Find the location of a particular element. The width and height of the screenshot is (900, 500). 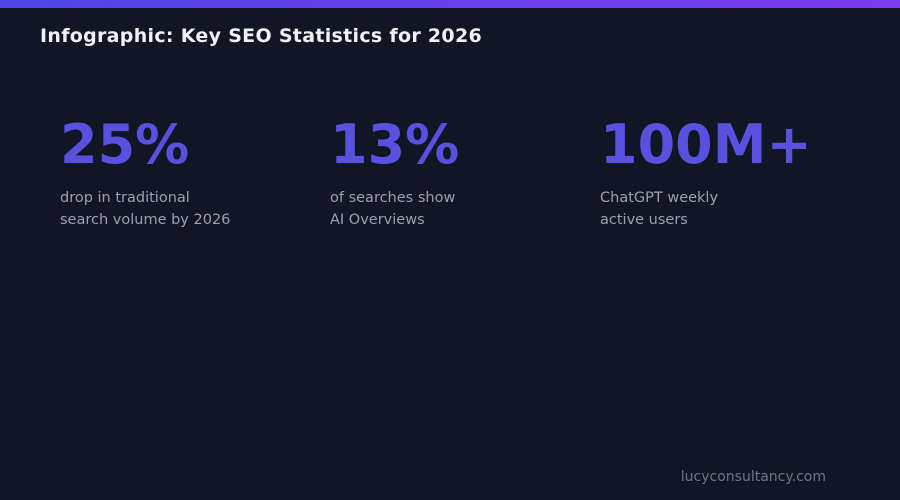

stat-caption-line1: ChatGPT weekly is located at coordinates (659, 198).